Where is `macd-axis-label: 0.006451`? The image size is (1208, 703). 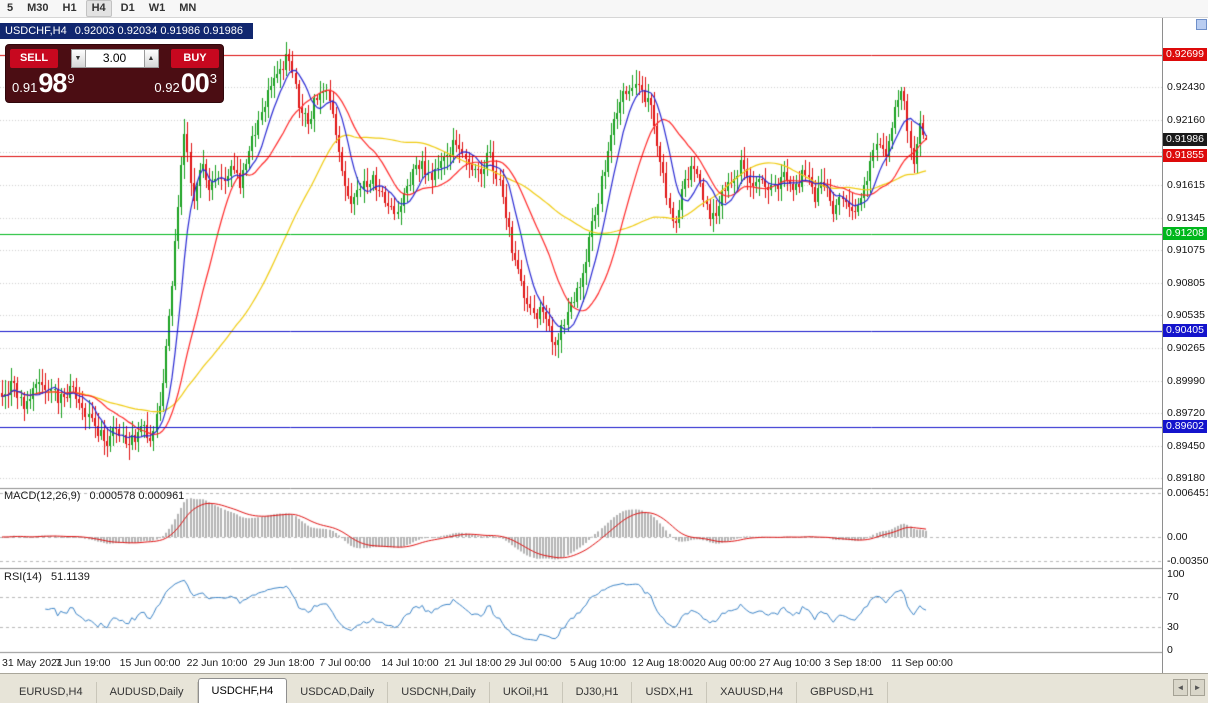
macd-axis-label: 0.006451 is located at coordinates (1187, 493).